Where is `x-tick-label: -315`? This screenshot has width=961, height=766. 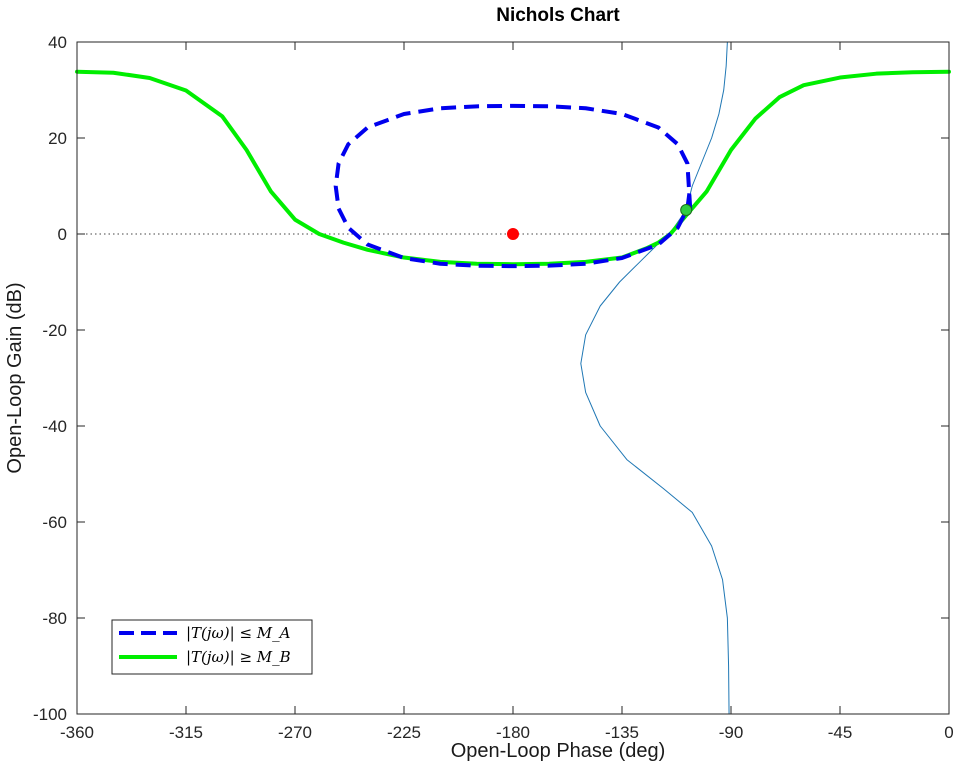
x-tick-label: -315 is located at coordinates (186, 732).